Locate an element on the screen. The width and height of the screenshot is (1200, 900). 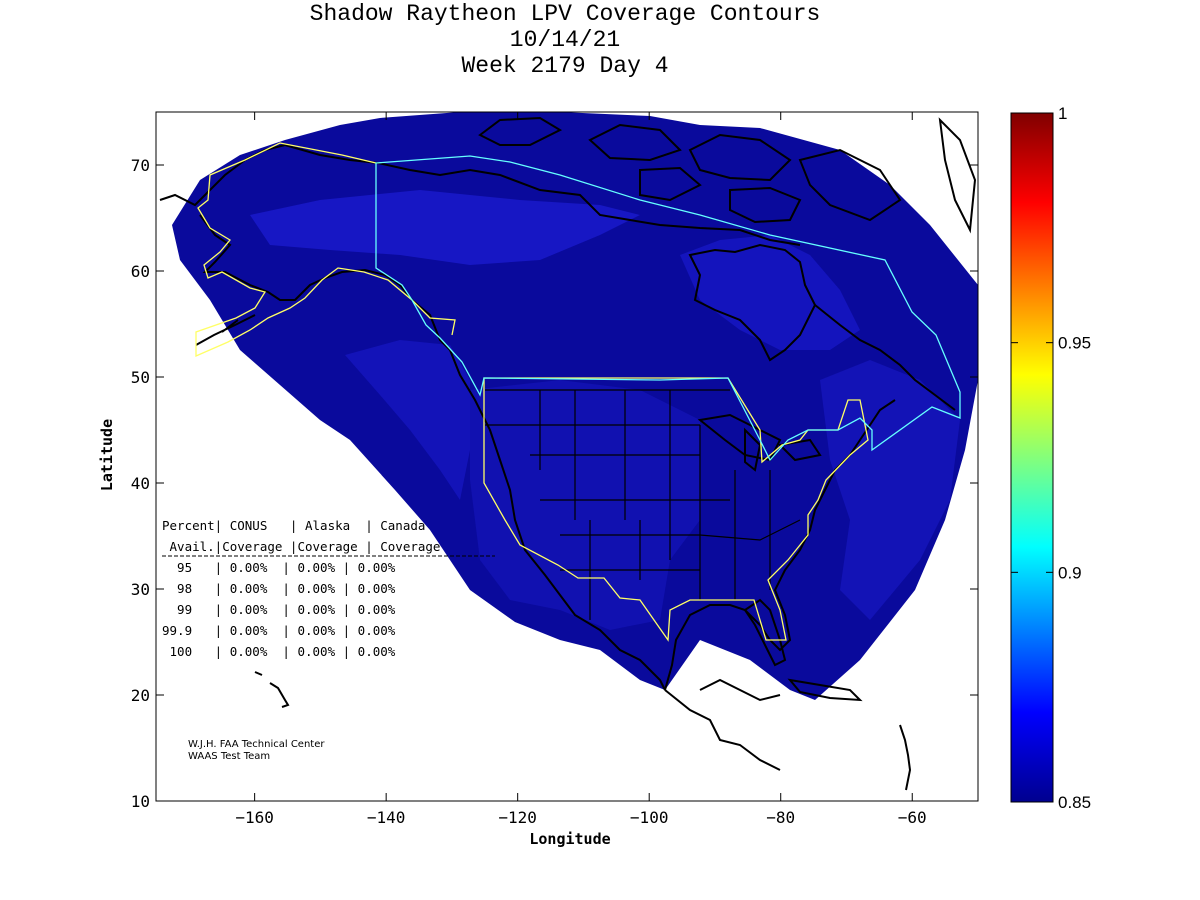
colorbar-tick-label: 0.95 is located at coordinates (1074, 343).